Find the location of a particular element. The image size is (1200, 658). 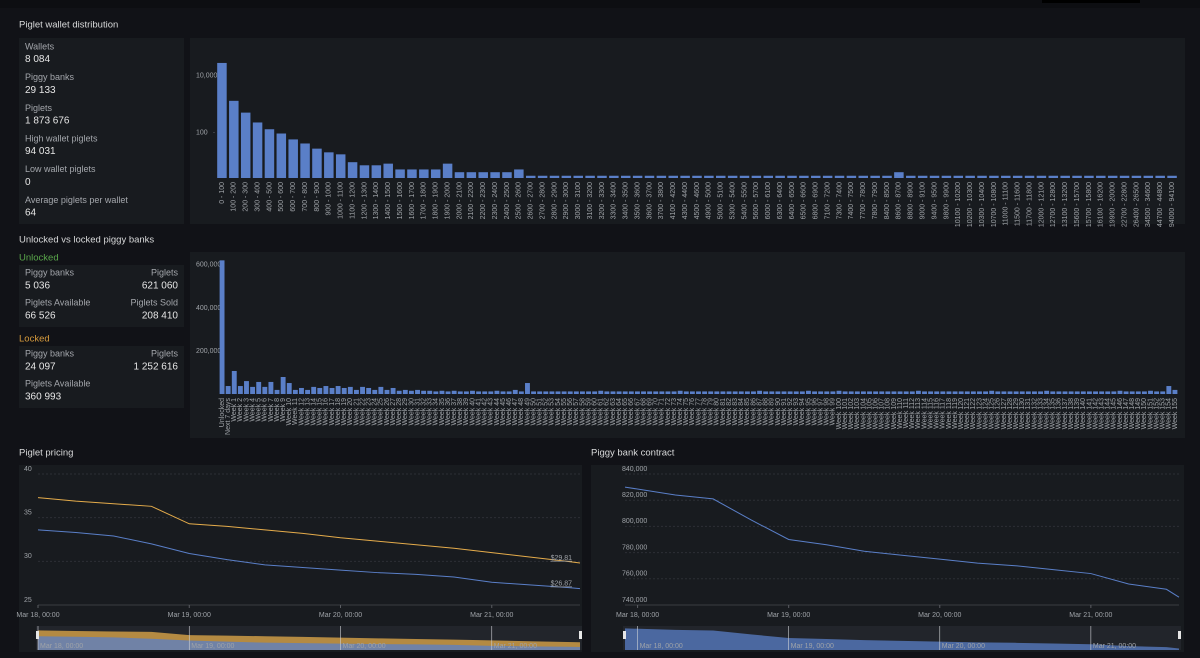

x-tick-label: Week 46 is located at coordinates (509, 412).